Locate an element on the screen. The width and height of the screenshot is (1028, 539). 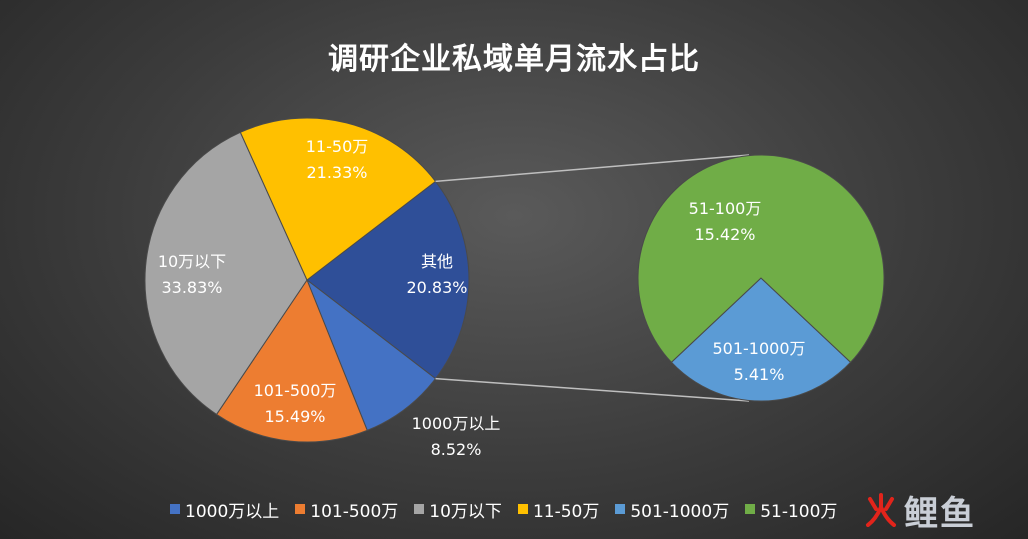
legend-item-2: 101-500万 is located at coordinates (346, 509).